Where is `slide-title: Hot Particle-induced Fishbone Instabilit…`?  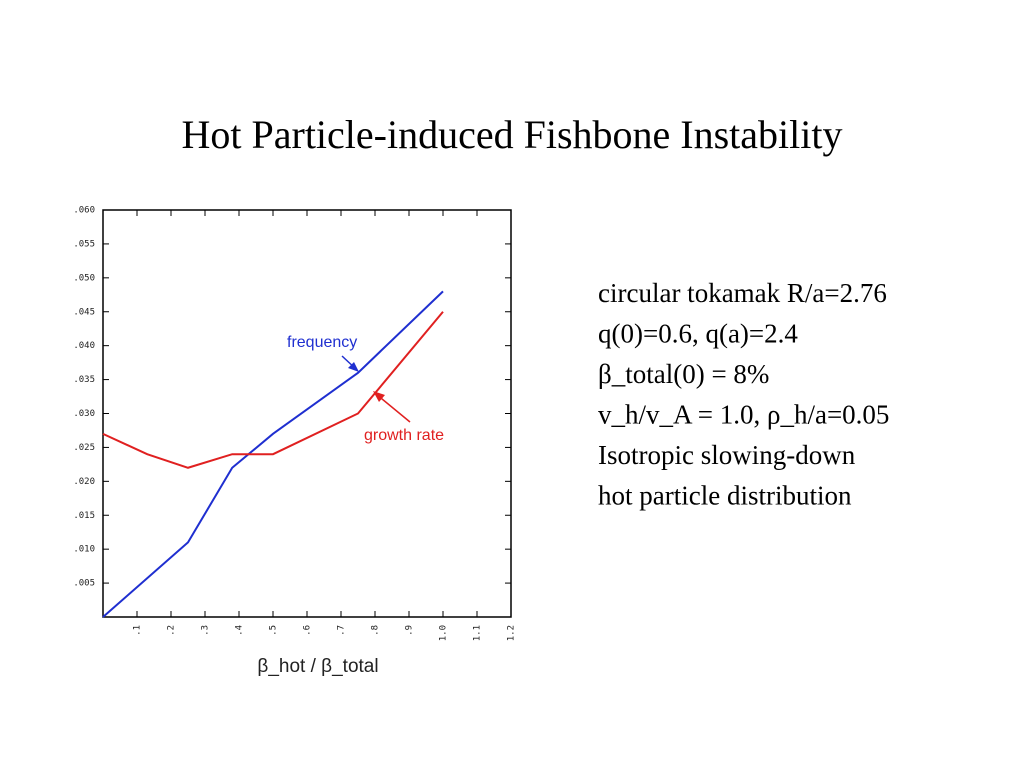 slide-title: Hot Particle-induced Fishbone Instabilit… is located at coordinates (512, 134).